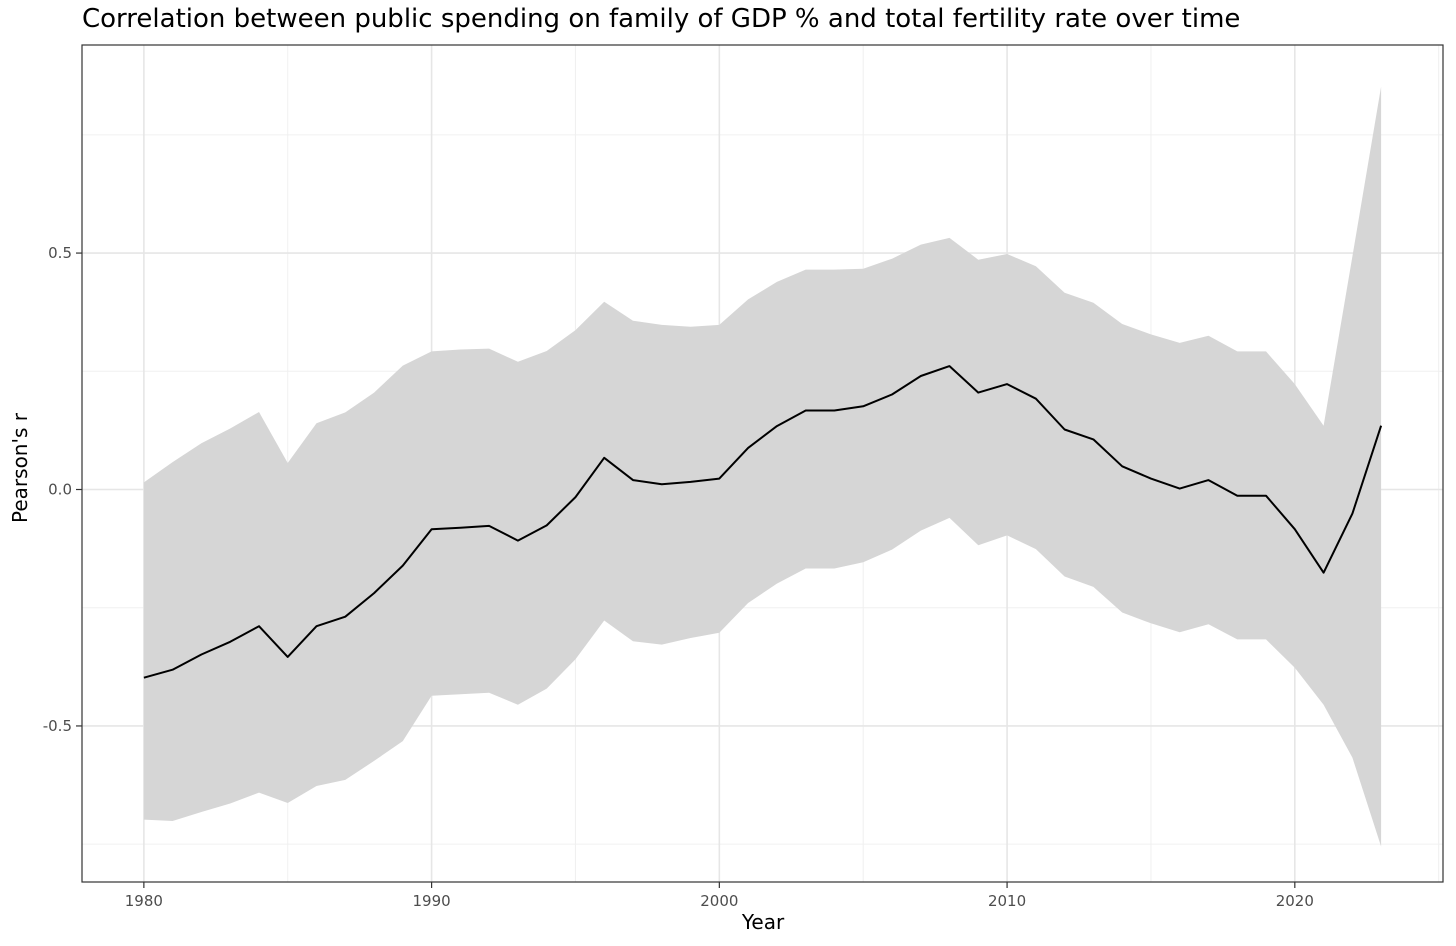 The image size is (1456, 946). Describe the element at coordinates (20, 468) in the screenshot. I see `y-axis-title-text: Pearson's r` at that location.